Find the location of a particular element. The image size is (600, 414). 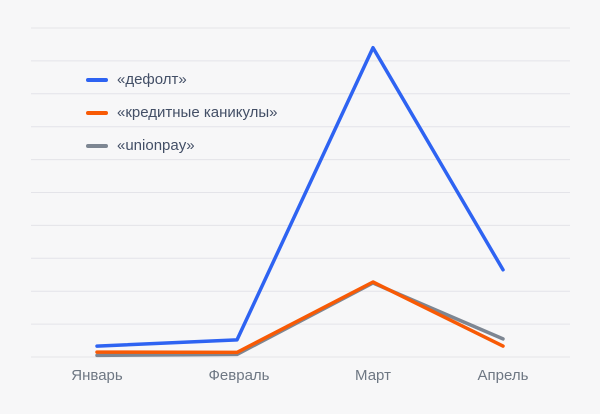

chart-legend: «дефолт» «кредитные каникулы» «unionpay» is located at coordinates (182, 112).